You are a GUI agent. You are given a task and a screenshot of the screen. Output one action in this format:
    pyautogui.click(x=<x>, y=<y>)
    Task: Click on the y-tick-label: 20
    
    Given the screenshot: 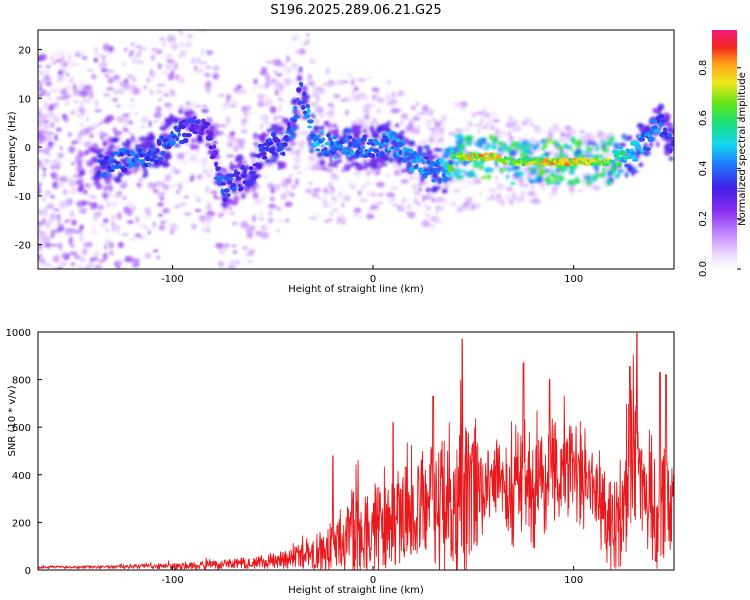 What is the action you would take?
    pyautogui.click(x=24, y=51)
    